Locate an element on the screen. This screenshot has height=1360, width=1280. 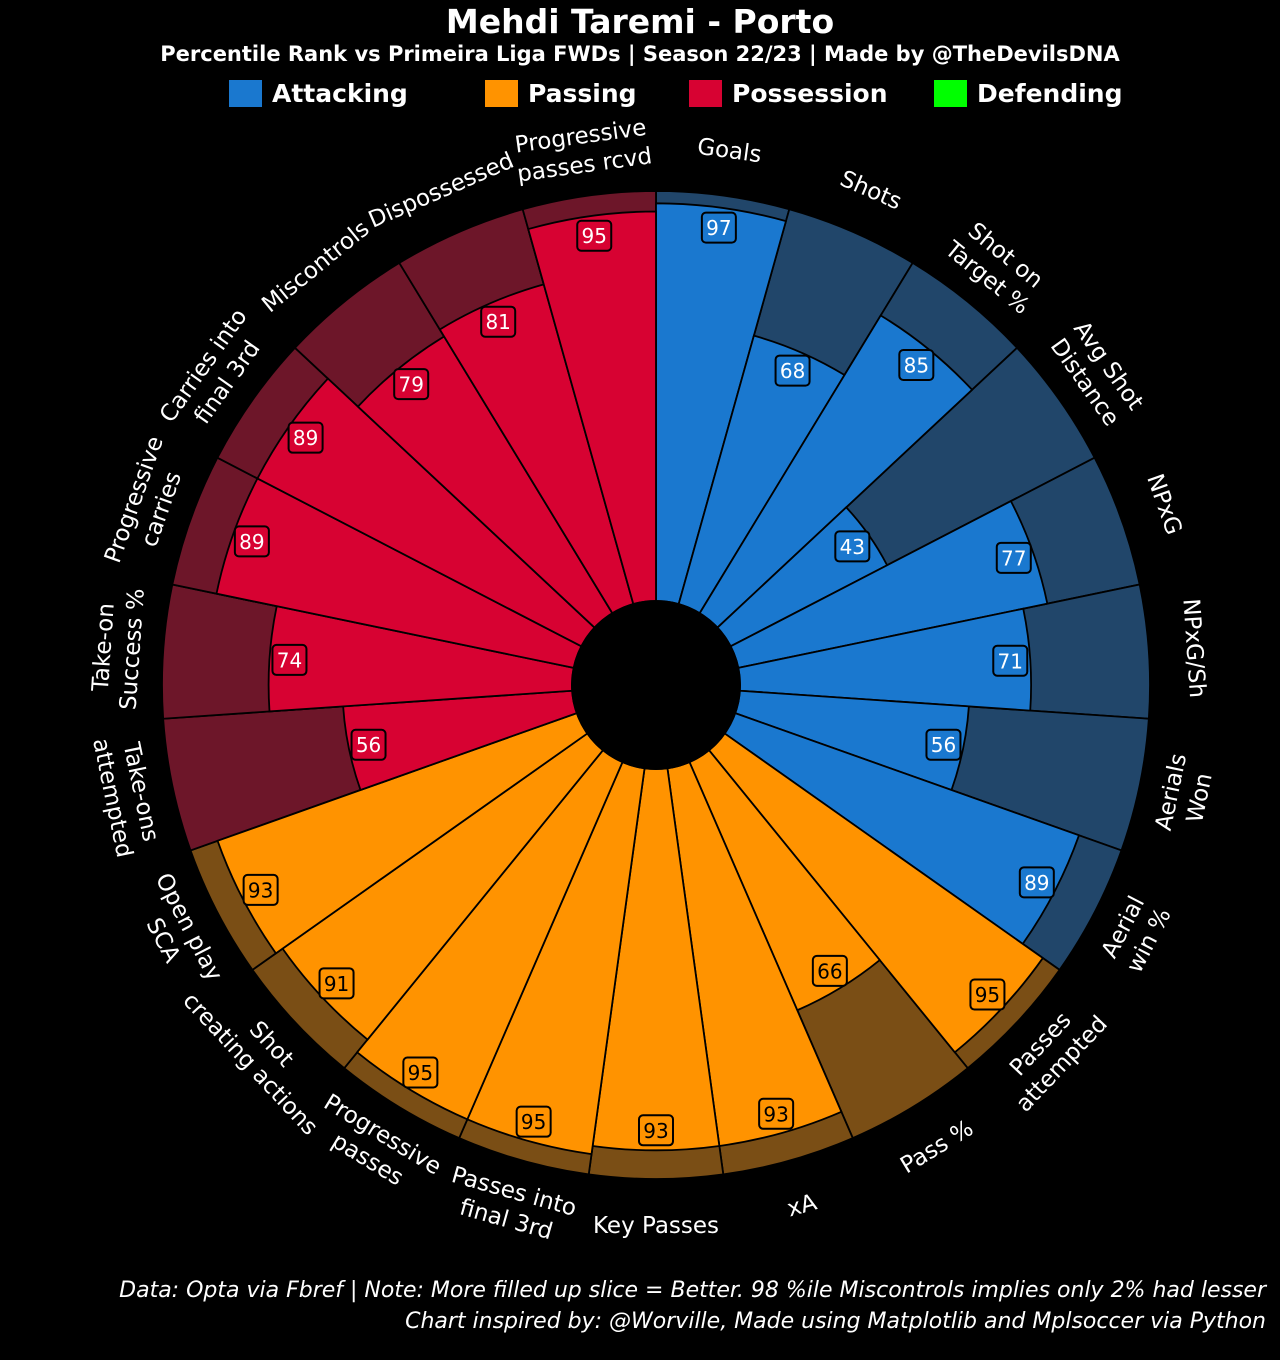
value-label-aerial-win: 89 is located at coordinates (1036, 883).